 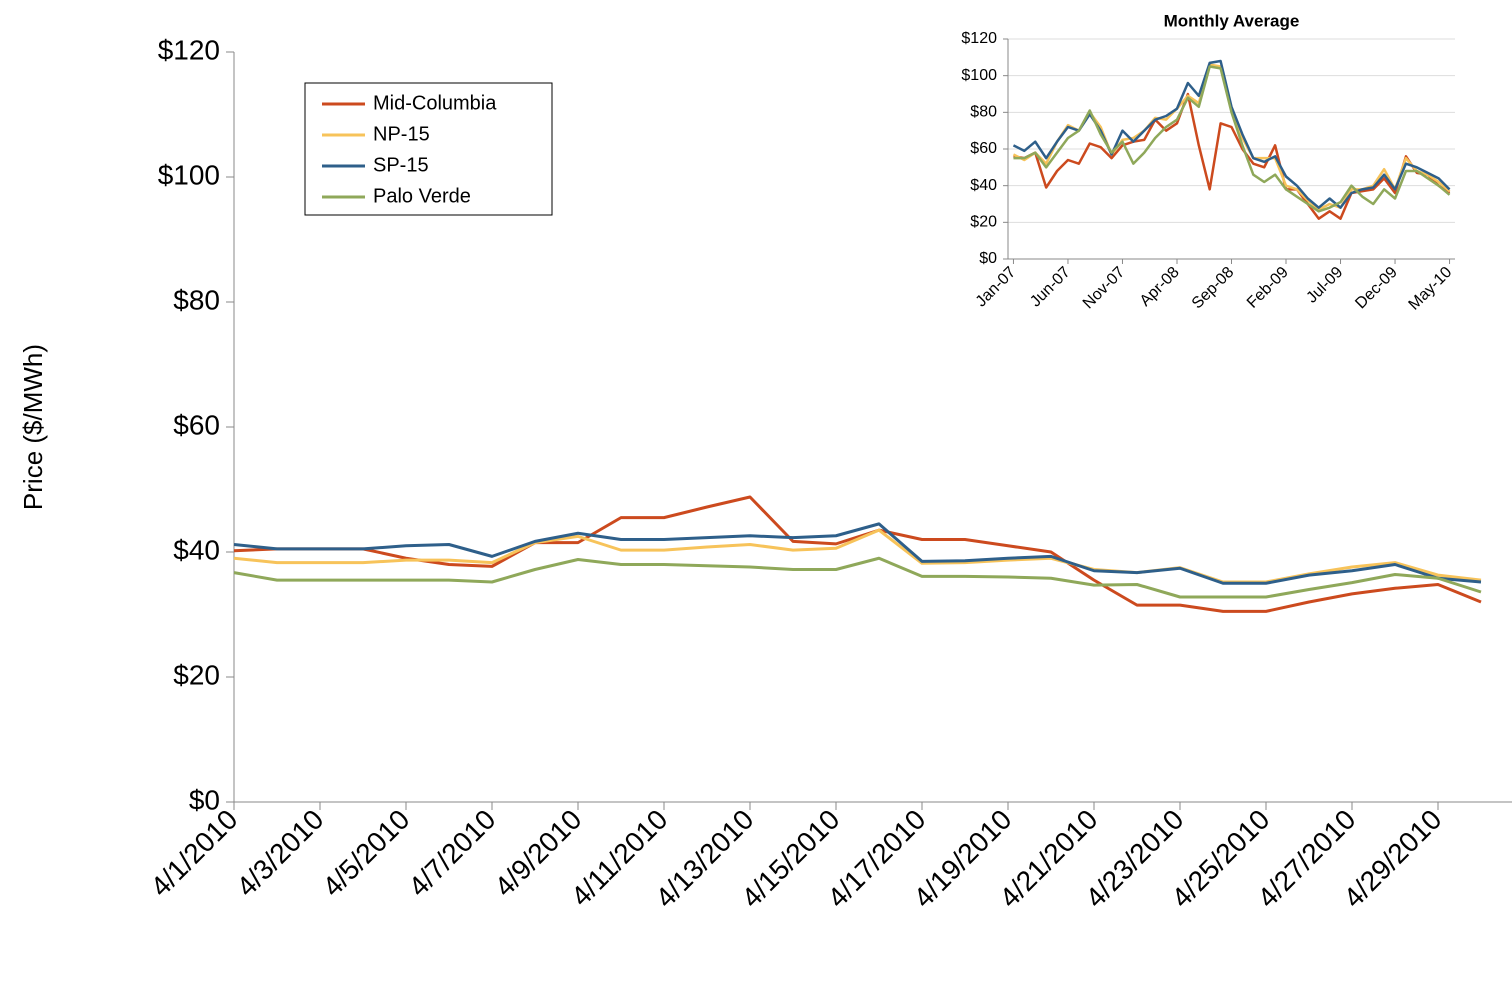 I want to click on x-tick-label: Feb-09, so click(x=1268, y=288).